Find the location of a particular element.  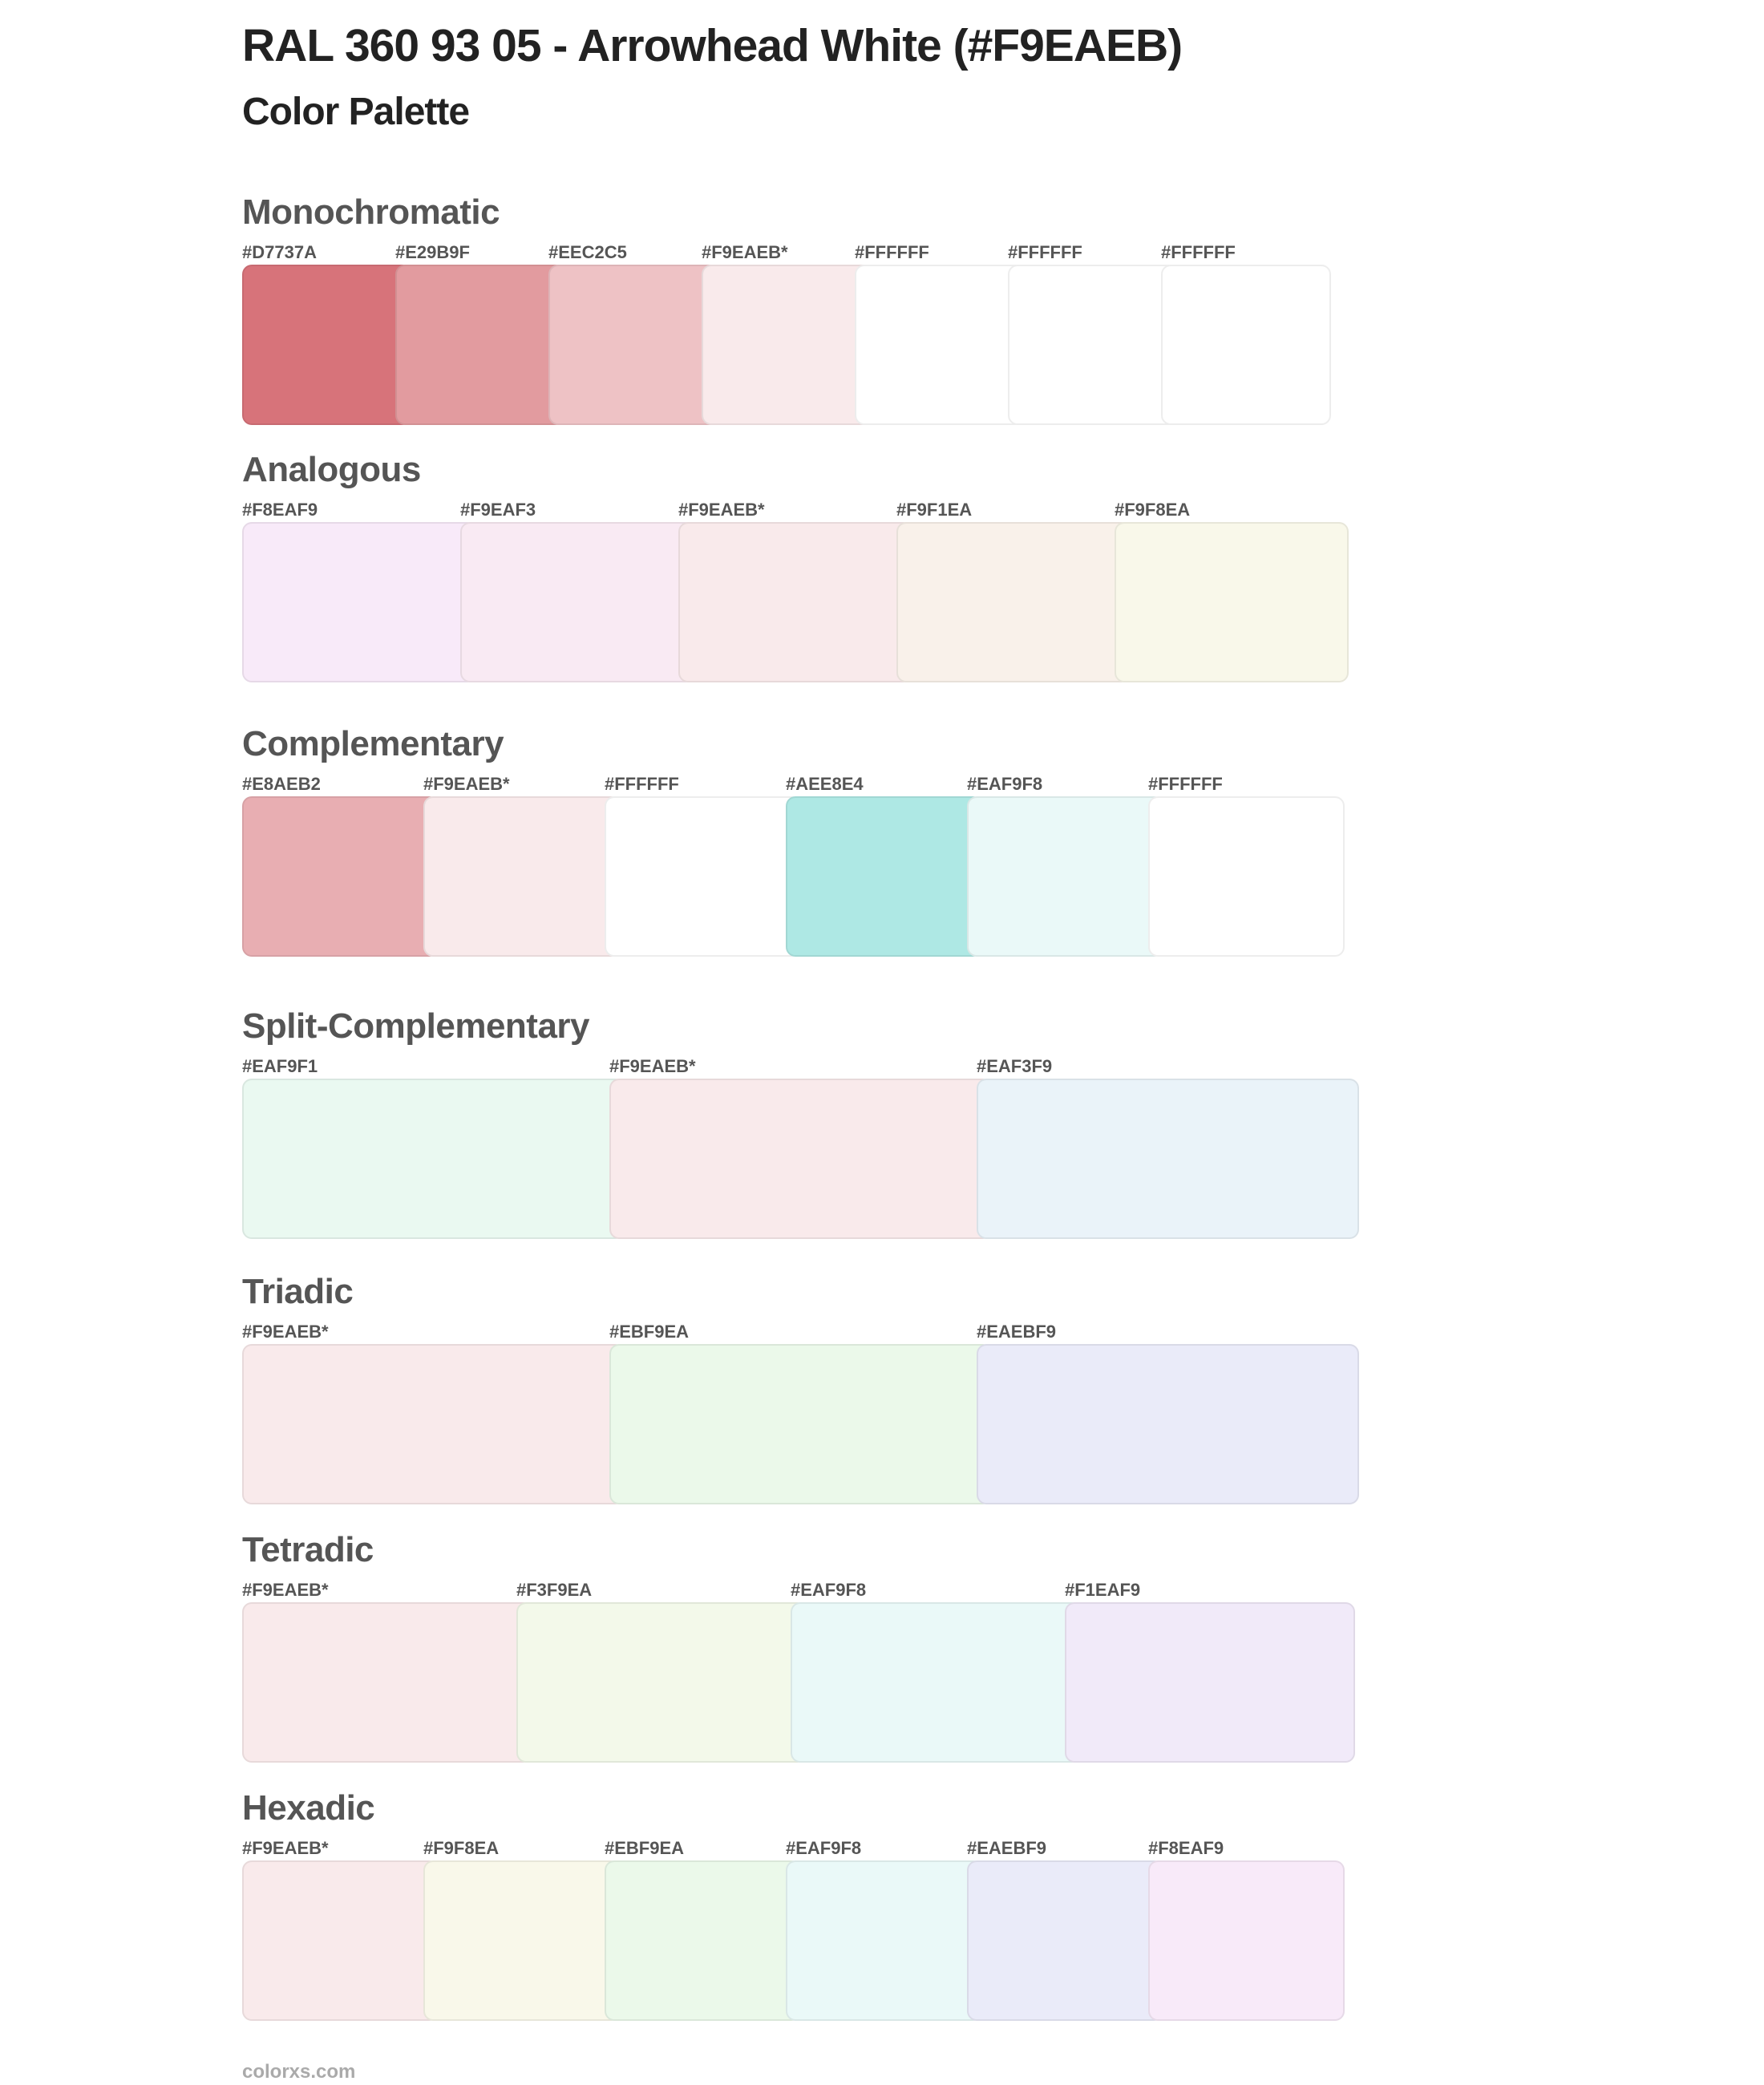

swatch-hex-label: #F3F9EA is located at coordinates (554, 1590).